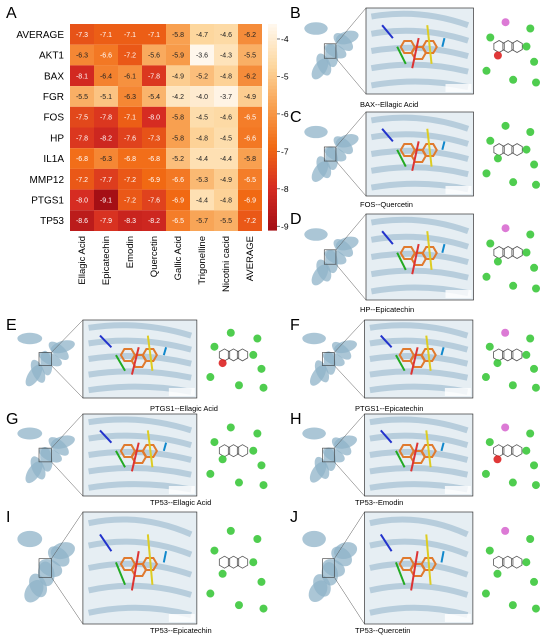 The width and height of the screenshot is (550, 639). Describe the element at coordinates (226, 264) in the screenshot. I see `heatmap-column-label: Nicotini cacid` at that location.